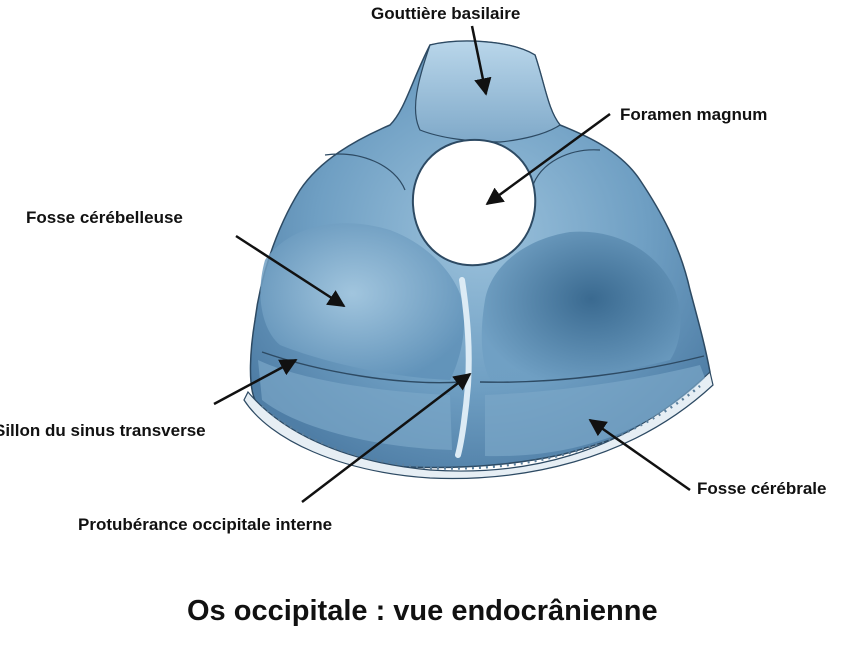  I want to click on bone-rim, so click(478, 425).